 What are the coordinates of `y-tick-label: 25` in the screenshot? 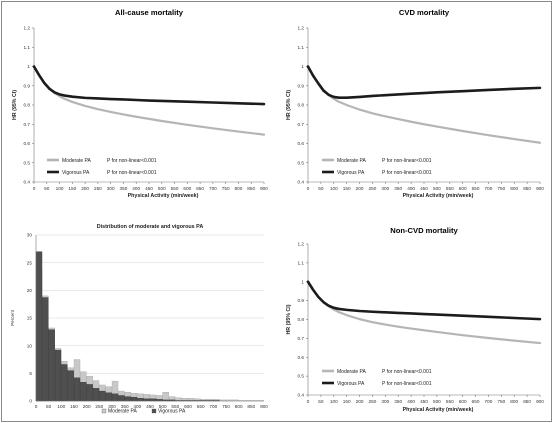 It's located at (30, 262).